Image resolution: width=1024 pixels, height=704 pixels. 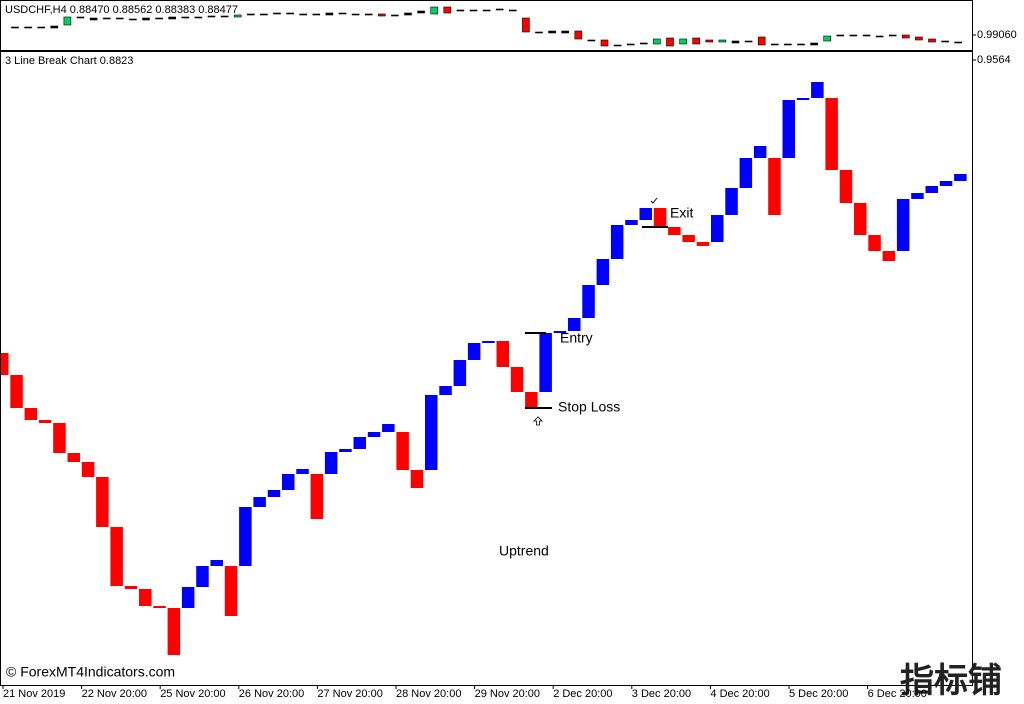 I want to click on top-panel, so click(x=487, y=26).